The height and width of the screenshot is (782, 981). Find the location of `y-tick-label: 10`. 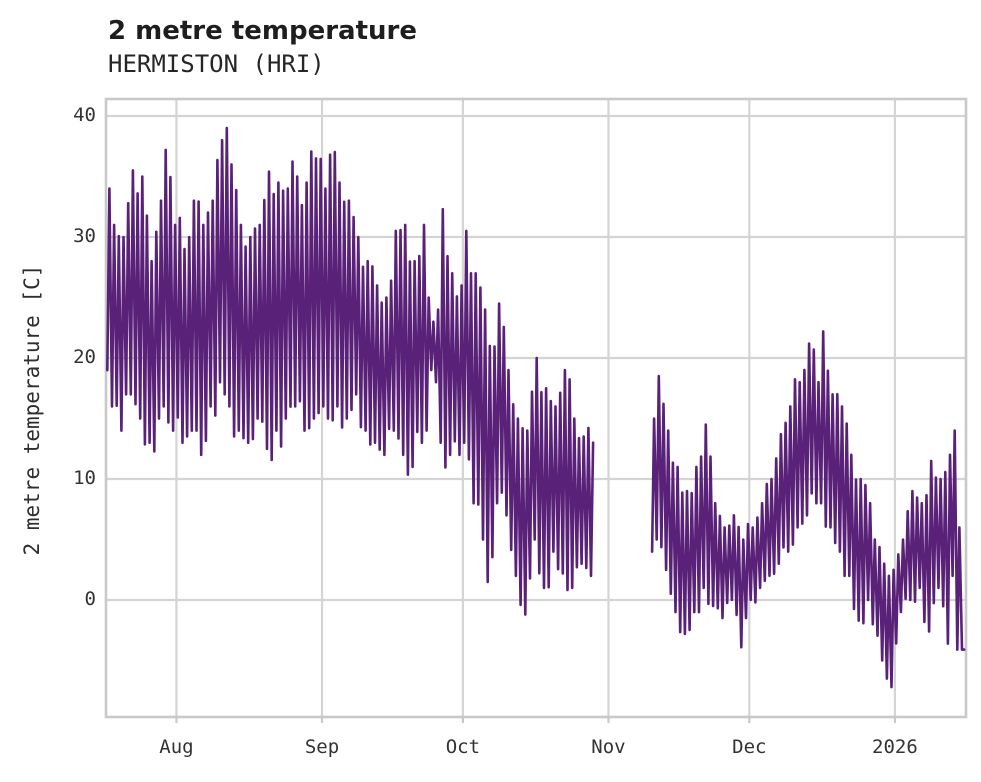

y-tick-label: 10 is located at coordinates (84, 478).